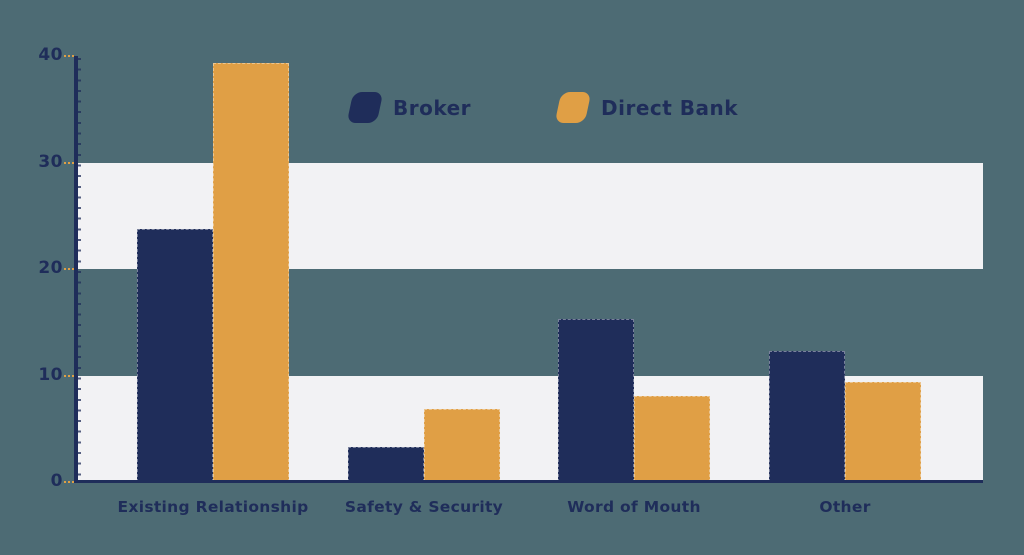 The width and height of the screenshot is (1024, 555). I want to click on x-axis-label-safety-security: Safety & Security, so click(424, 507).